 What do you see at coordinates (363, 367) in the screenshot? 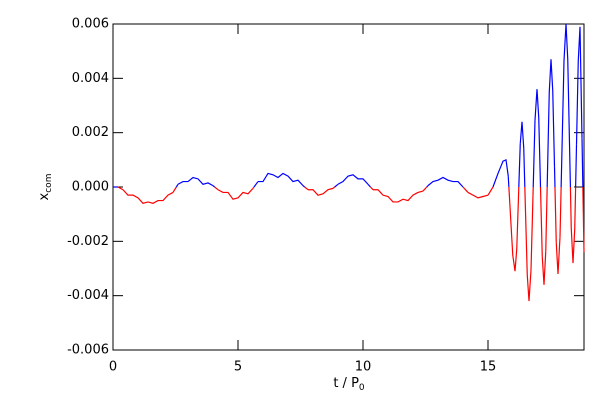
I see `x-tick-label: 10` at bounding box center [363, 367].